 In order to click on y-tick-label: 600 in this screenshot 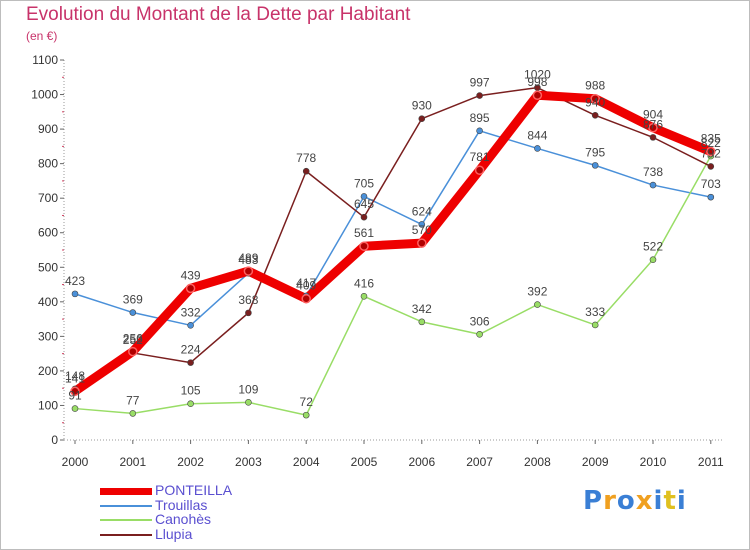, I will do `click(48, 233)`.